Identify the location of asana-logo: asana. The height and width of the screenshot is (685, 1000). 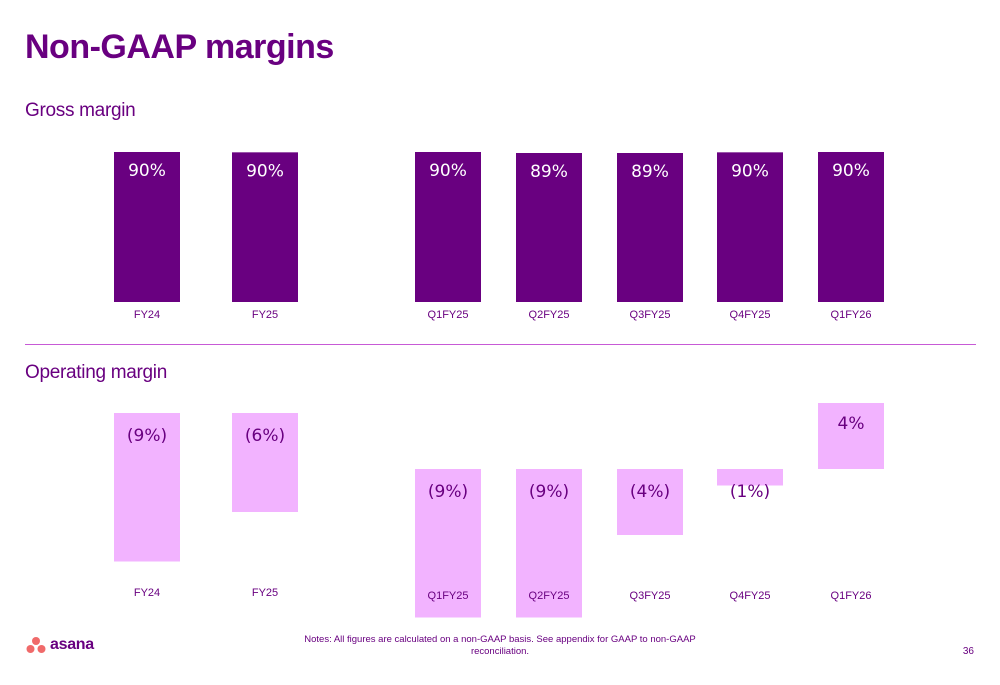
(60, 645).